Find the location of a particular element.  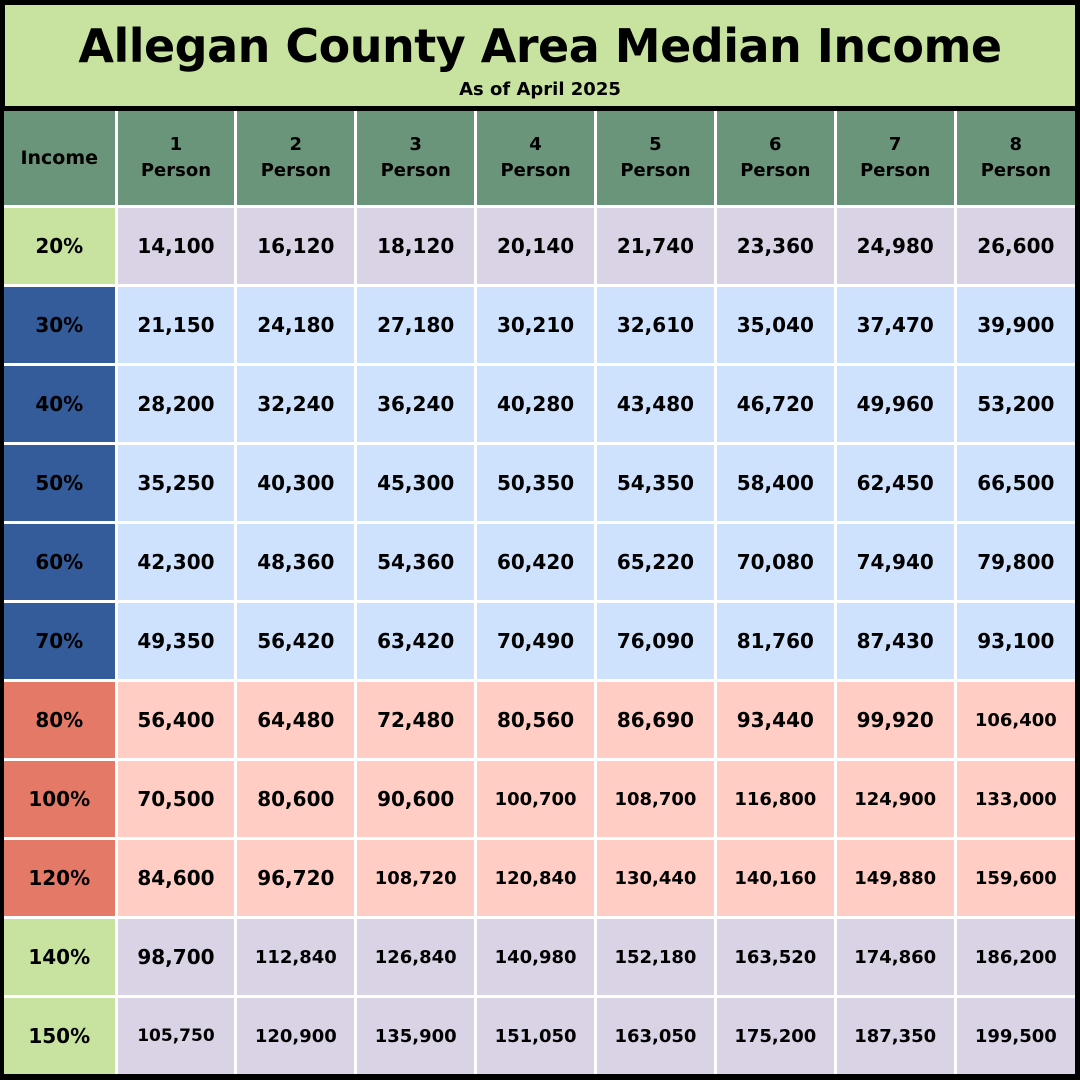

income-cell: 149,880 is located at coordinates (895, 878).